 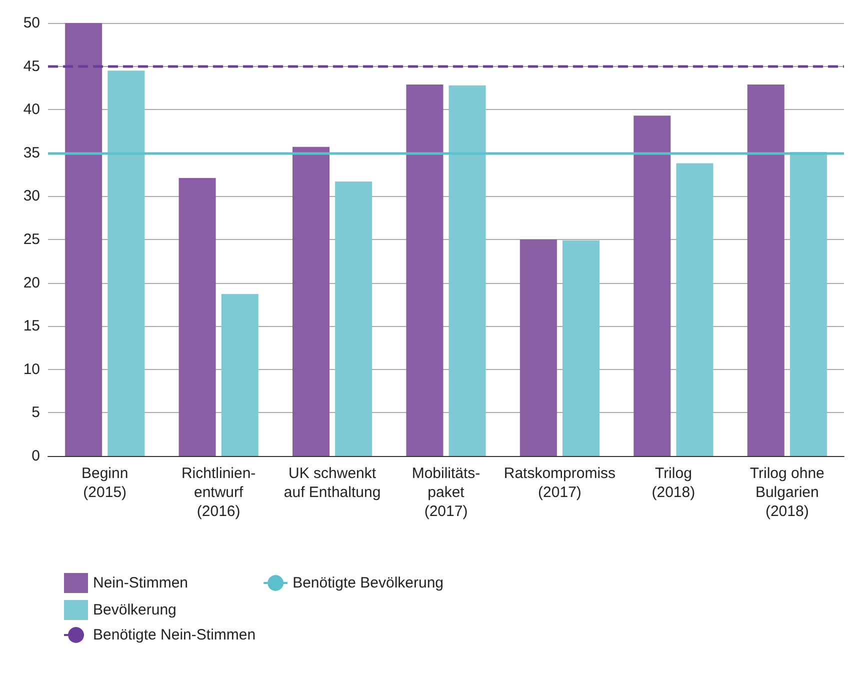 I want to click on x-tick-label: Trilog ohne Bulgarien (2018), so click(x=787, y=492).